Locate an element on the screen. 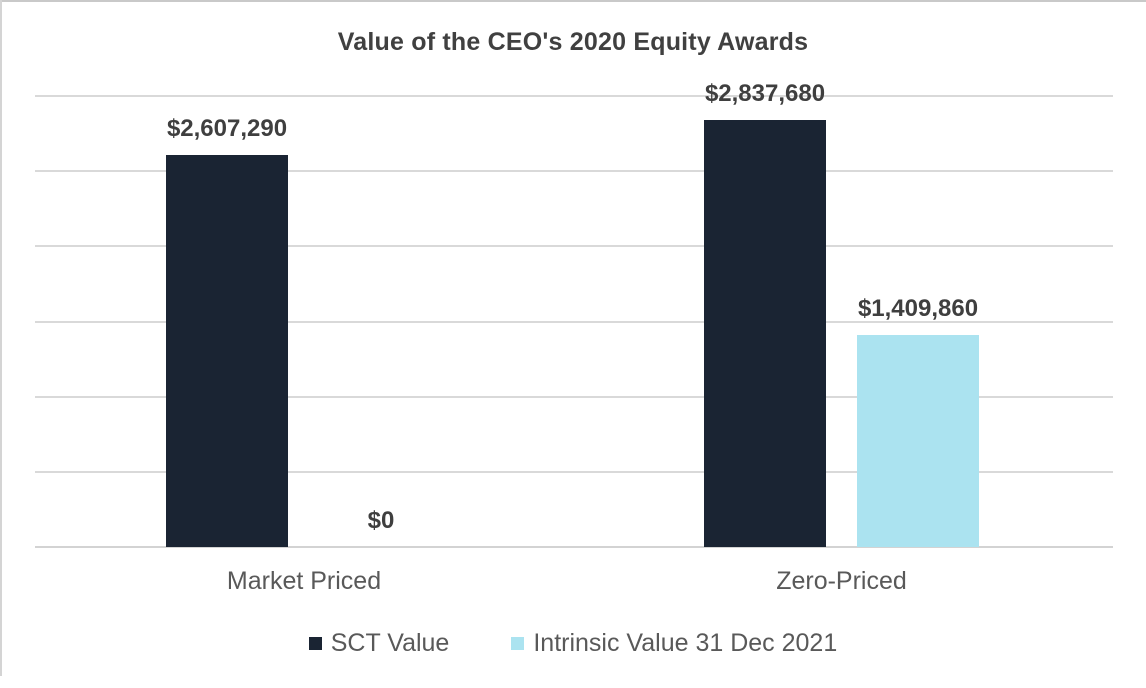  x-axis-line is located at coordinates (574, 547).